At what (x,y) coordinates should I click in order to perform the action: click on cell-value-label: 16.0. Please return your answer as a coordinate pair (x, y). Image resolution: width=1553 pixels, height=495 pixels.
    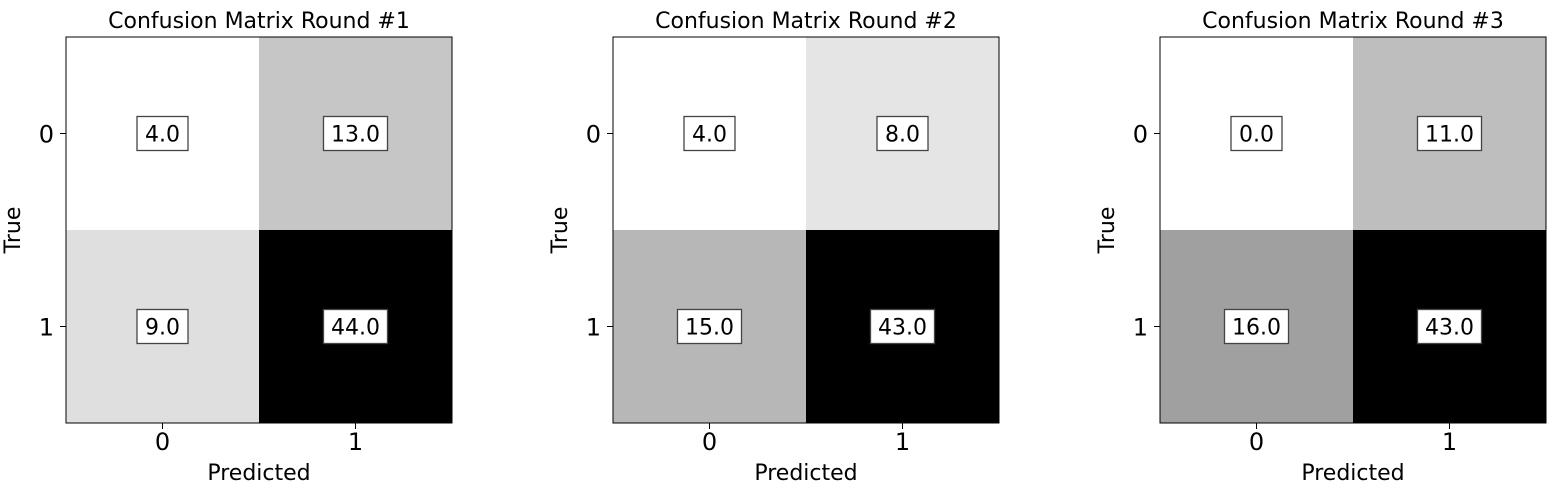
    Looking at the image, I should click on (1256, 328).